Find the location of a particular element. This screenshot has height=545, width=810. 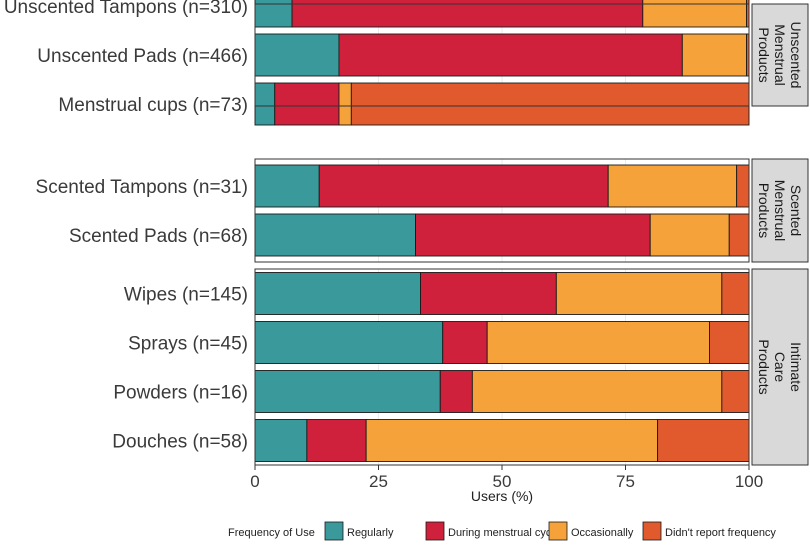

category-label: Menstrual cups (n=73) is located at coordinates (153, 105).